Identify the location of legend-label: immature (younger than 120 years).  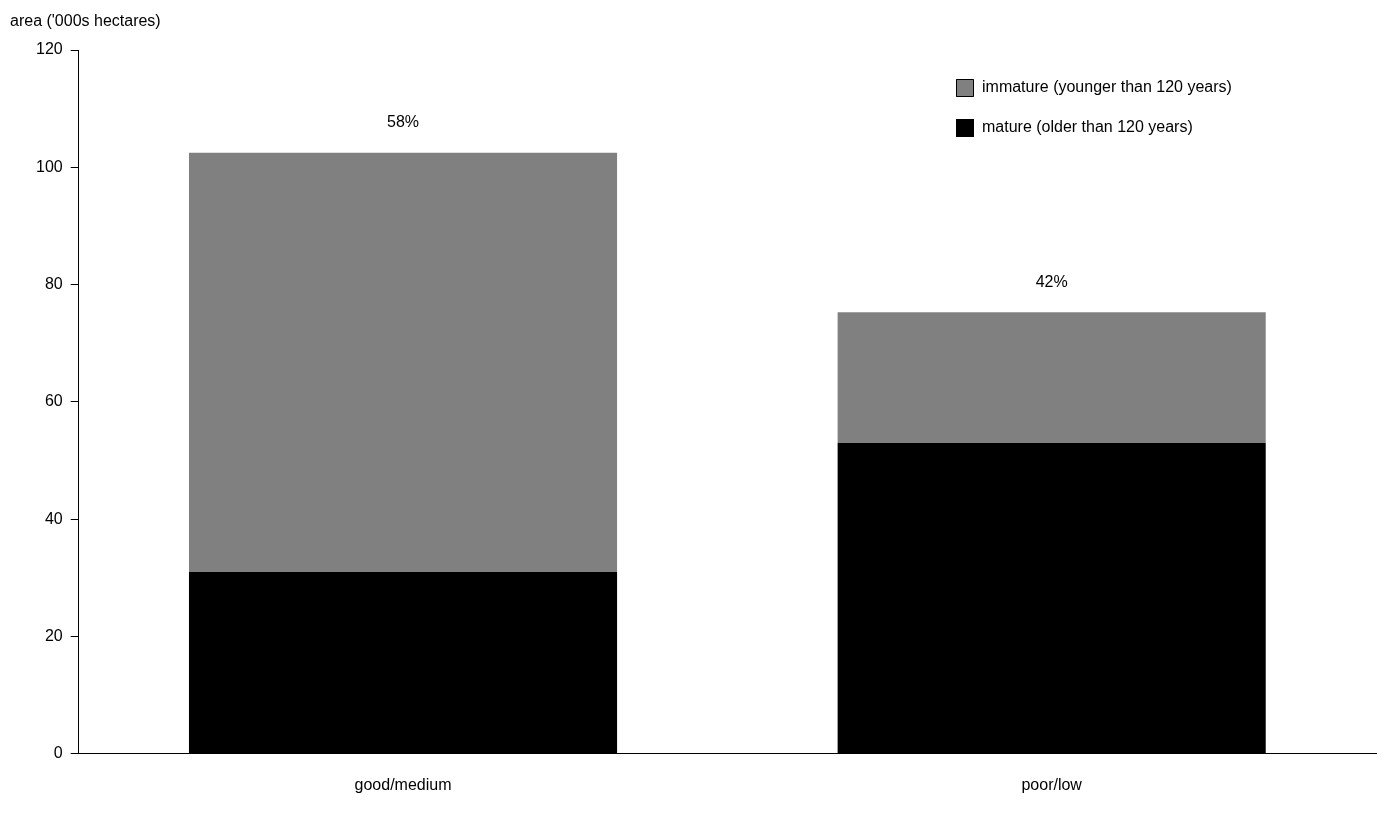
(1107, 87).